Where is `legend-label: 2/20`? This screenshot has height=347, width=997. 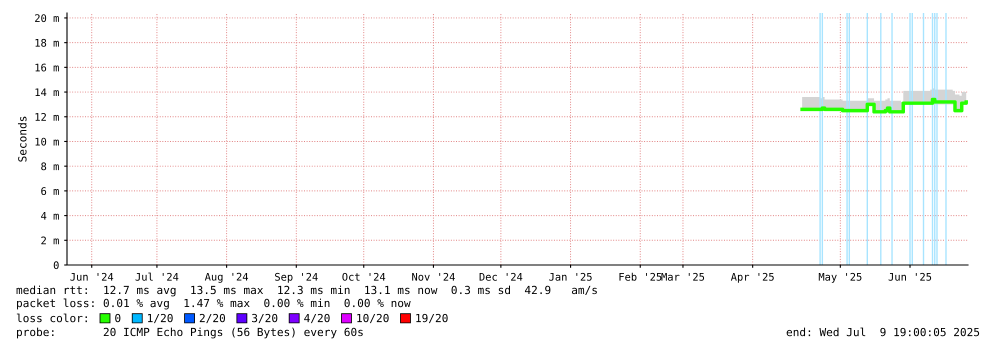
legend-label: 2/20 is located at coordinates (213, 319).